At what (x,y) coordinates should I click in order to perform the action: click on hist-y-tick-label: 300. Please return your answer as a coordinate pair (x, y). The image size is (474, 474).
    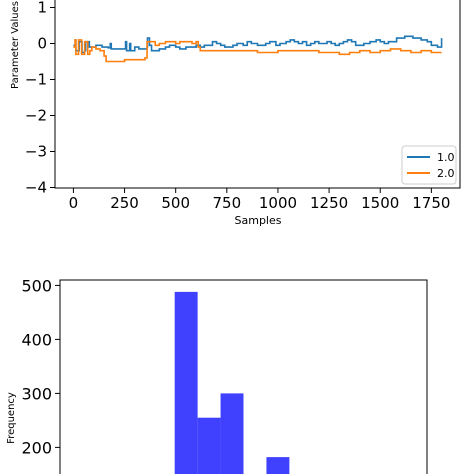
    Looking at the image, I should click on (36, 393).